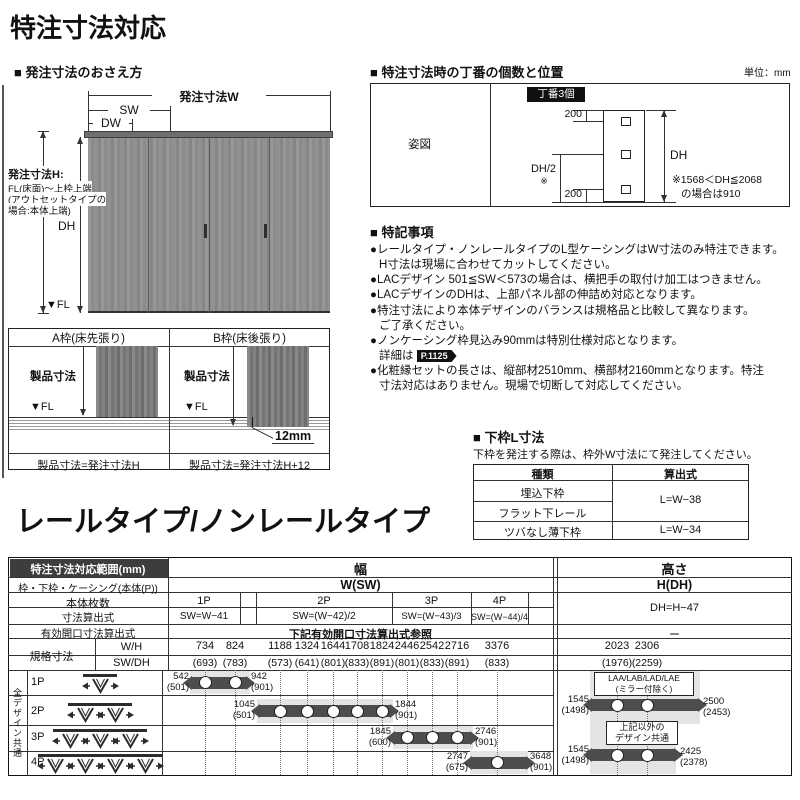 This screenshot has height=800, width=800. What do you see at coordinates (575, 755) in the screenshot?
I see `range-min-h2: 1545 (1498)` at bounding box center [575, 755].